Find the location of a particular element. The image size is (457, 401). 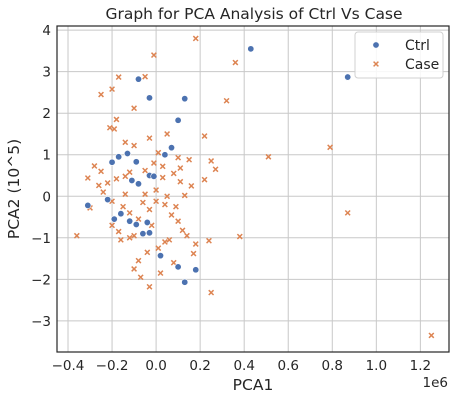

x-tick-label: 1.0 is located at coordinates (376, 366).